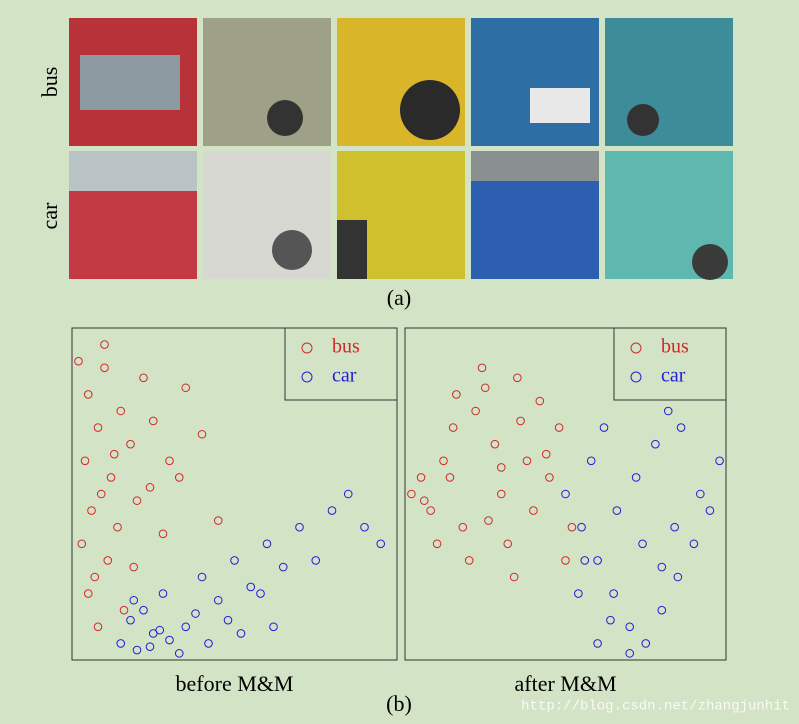  What do you see at coordinates (399, 297) in the screenshot?
I see `caption: (a)` at bounding box center [399, 297].